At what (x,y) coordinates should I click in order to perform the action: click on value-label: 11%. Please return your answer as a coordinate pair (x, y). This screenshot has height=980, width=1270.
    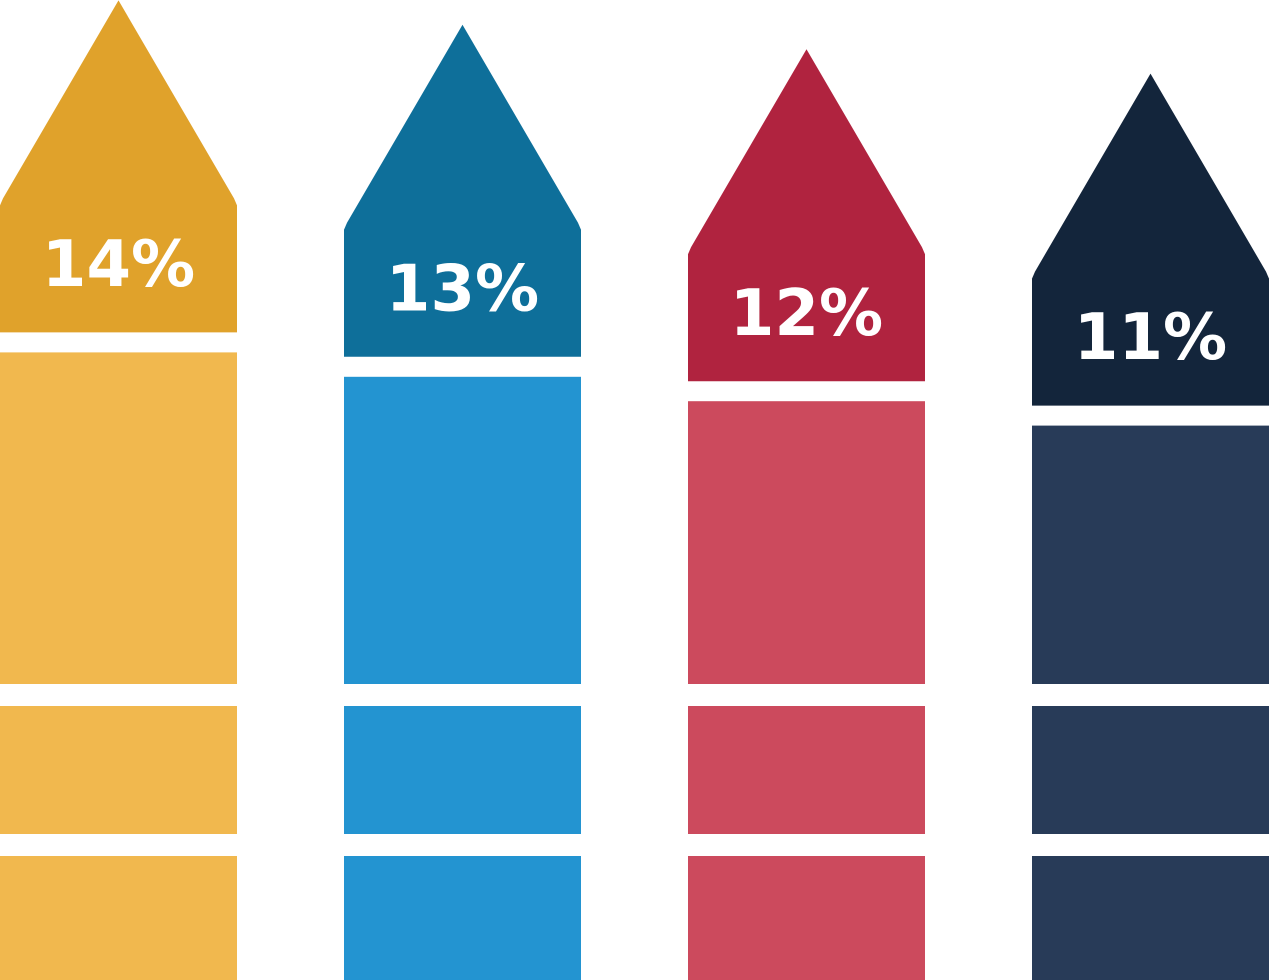
    Looking at the image, I should click on (1150, 338).